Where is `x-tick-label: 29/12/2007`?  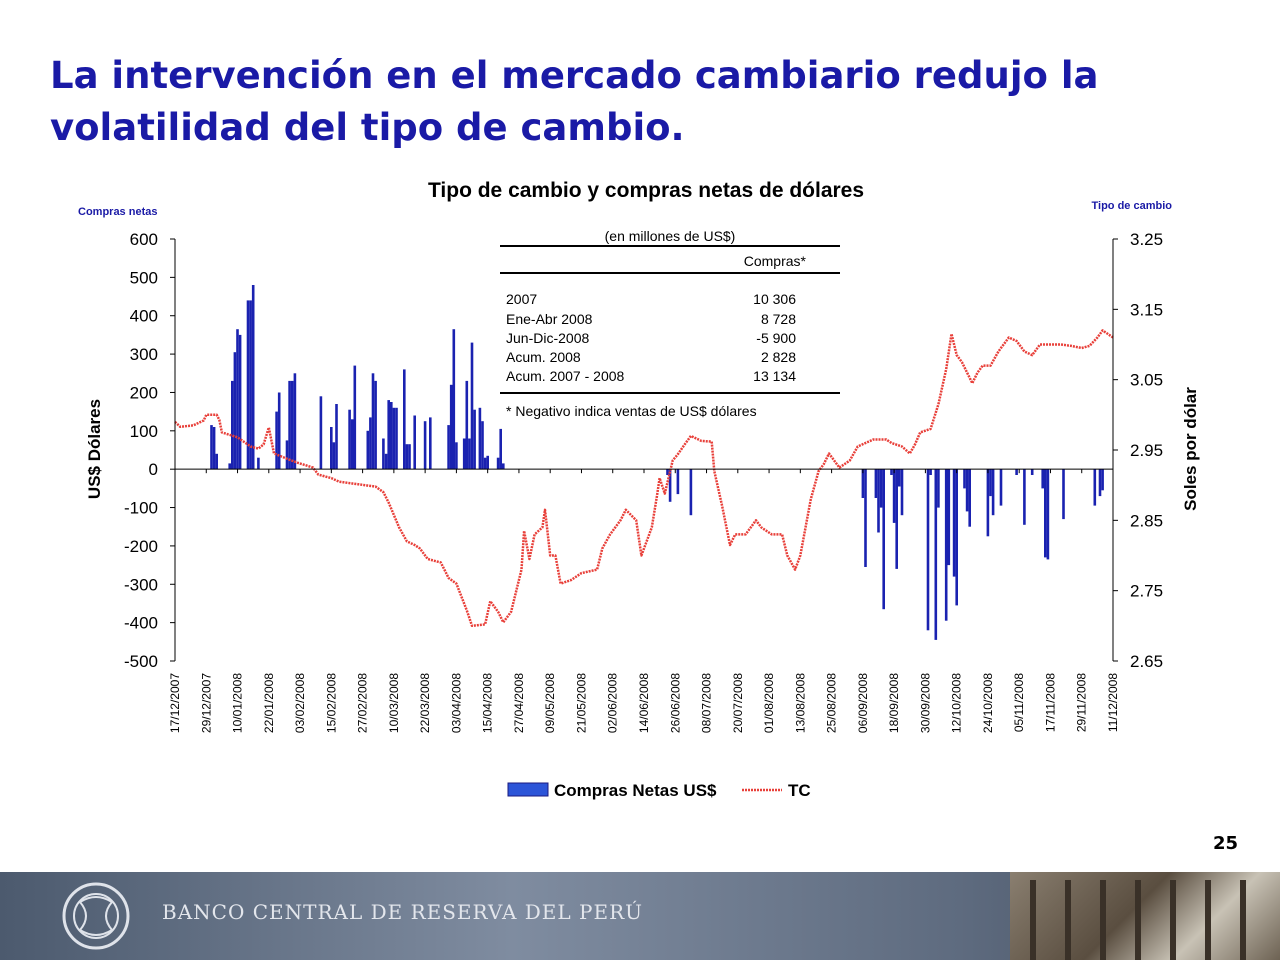
x-tick-label: 29/12/2007 is located at coordinates (206, 703).